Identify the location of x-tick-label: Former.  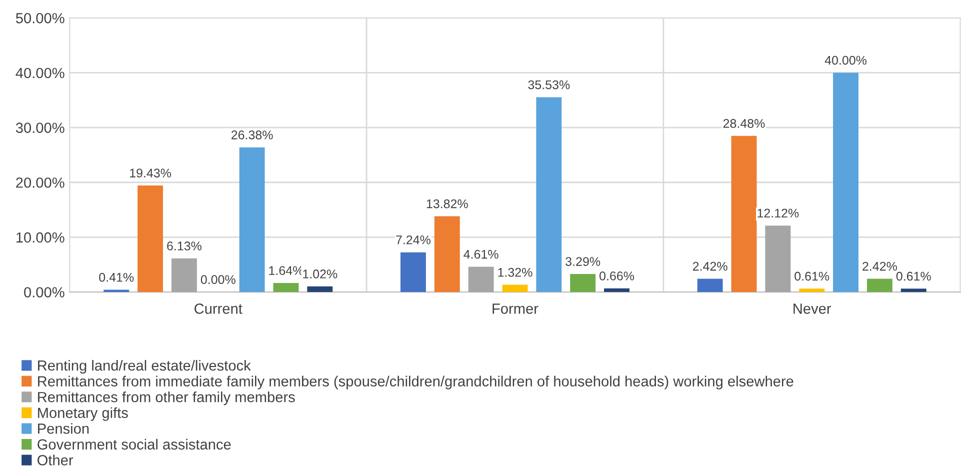
(515, 309).